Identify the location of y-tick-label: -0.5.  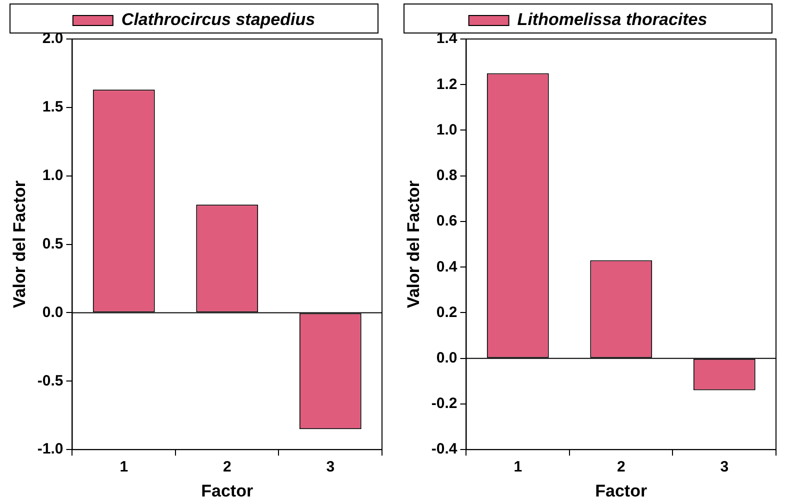
(50, 381).